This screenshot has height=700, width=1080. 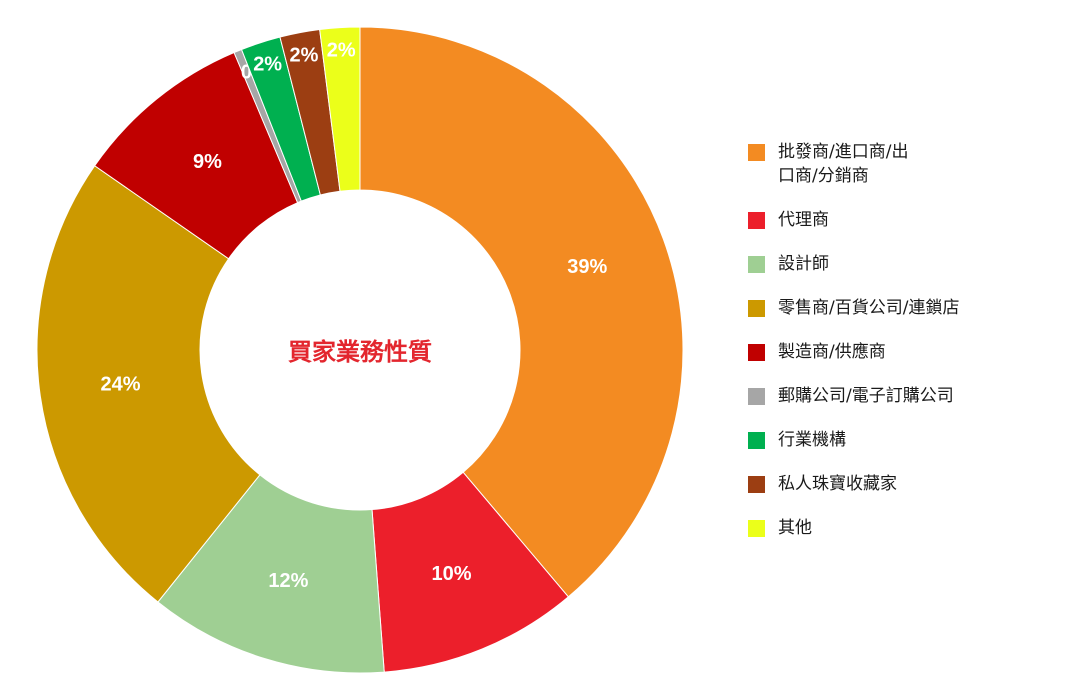 I want to click on slice-label: 9%, so click(x=207, y=162).